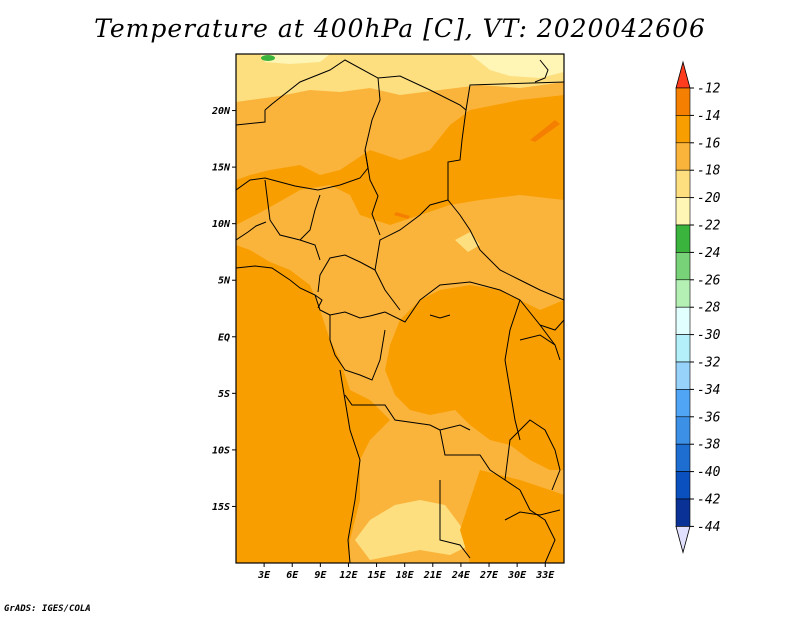 The width and height of the screenshot is (800, 618). I want to click on lon-tick-label: 18E, so click(405, 575).